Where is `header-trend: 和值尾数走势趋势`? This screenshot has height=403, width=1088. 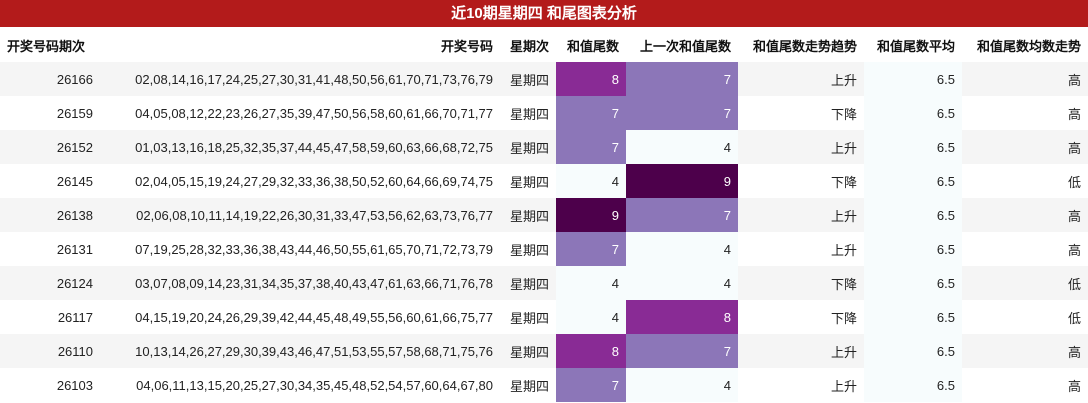 header-trend: 和值尾数走势趋势 is located at coordinates (801, 45).